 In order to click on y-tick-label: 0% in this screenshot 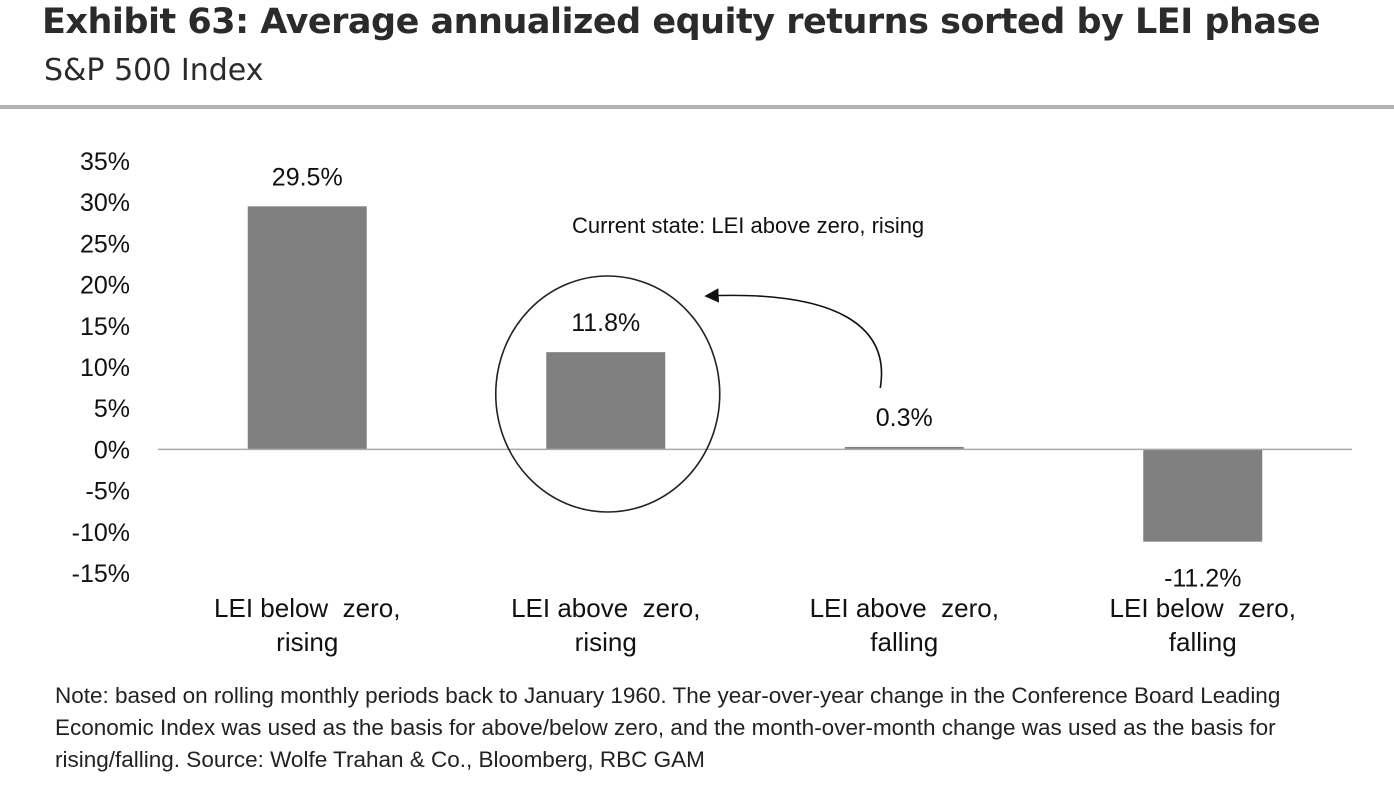, I will do `click(112, 450)`.